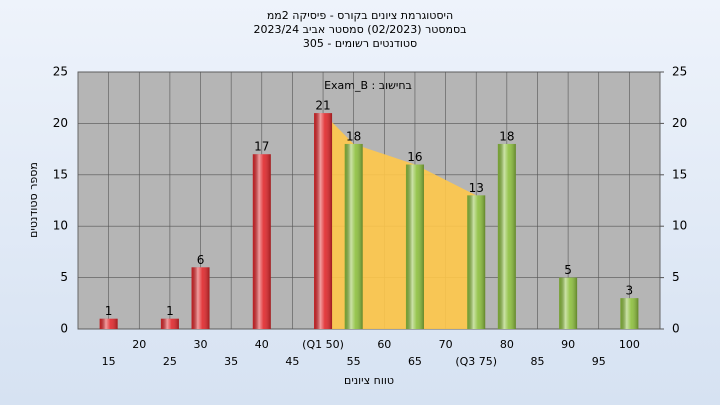 The width and height of the screenshot is (720, 405). I want to click on y2-tick-label: 5, so click(676, 277).